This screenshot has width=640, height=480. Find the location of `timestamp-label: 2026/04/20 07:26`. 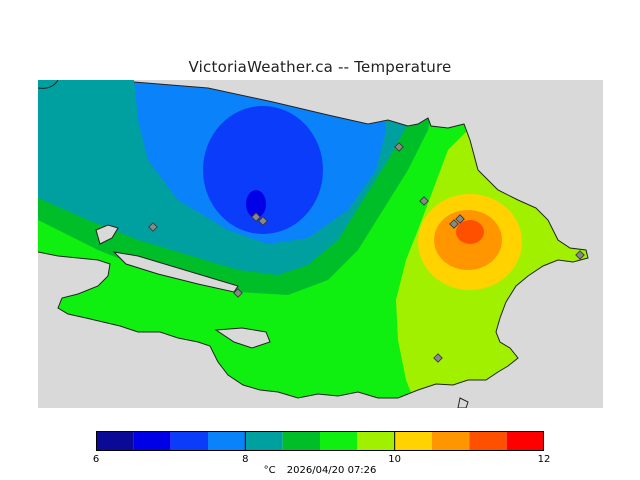

timestamp-label: 2026/04/20 07:26 is located at coordinates (331, 470).